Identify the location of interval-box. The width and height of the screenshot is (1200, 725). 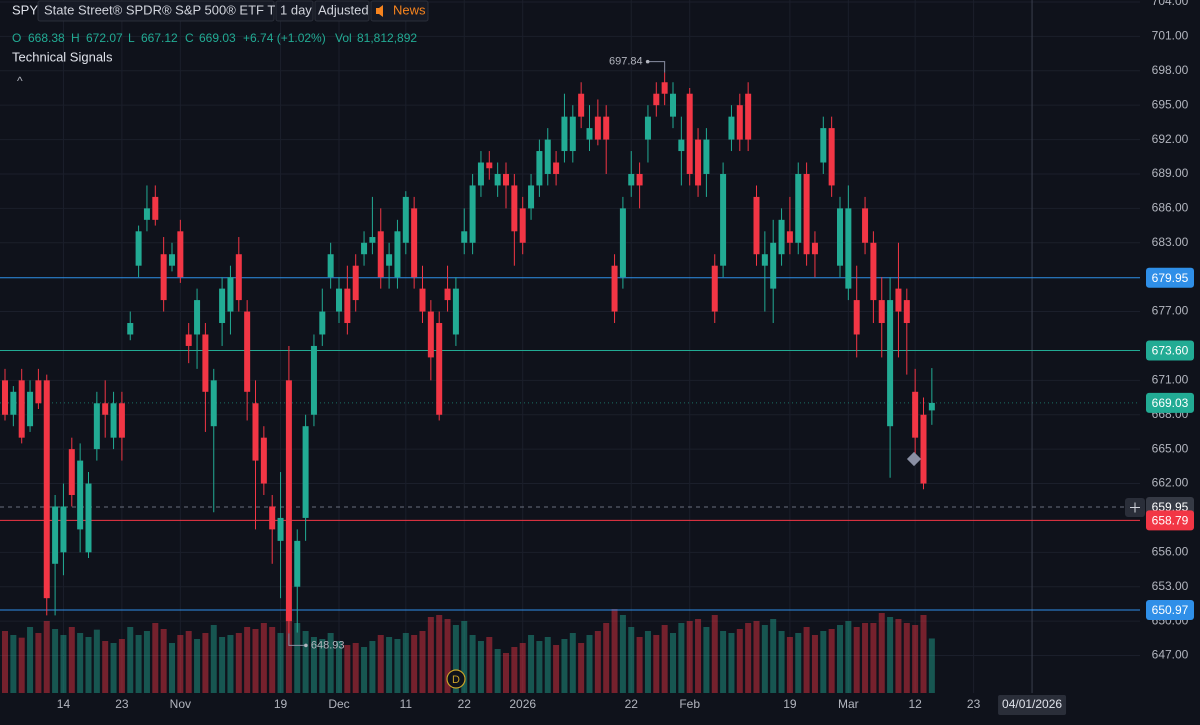
(294, 11).